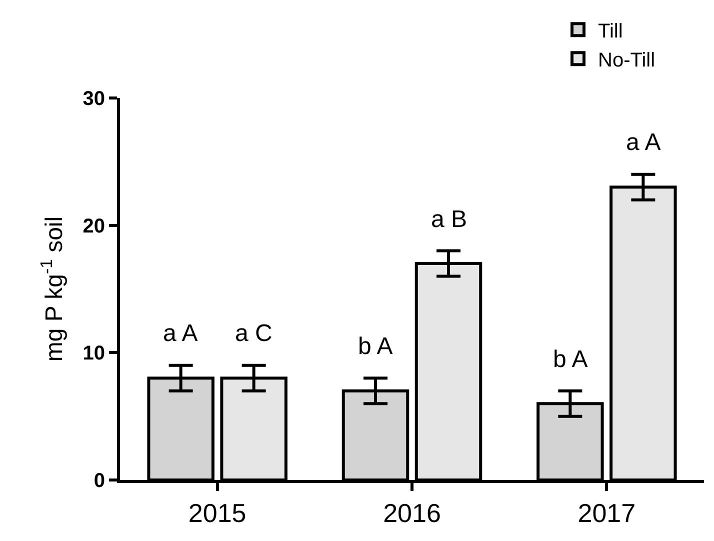 The width and height of the screenshot is (714, 541). I want to click on x-tick-label: 2016, so click(412, 513).